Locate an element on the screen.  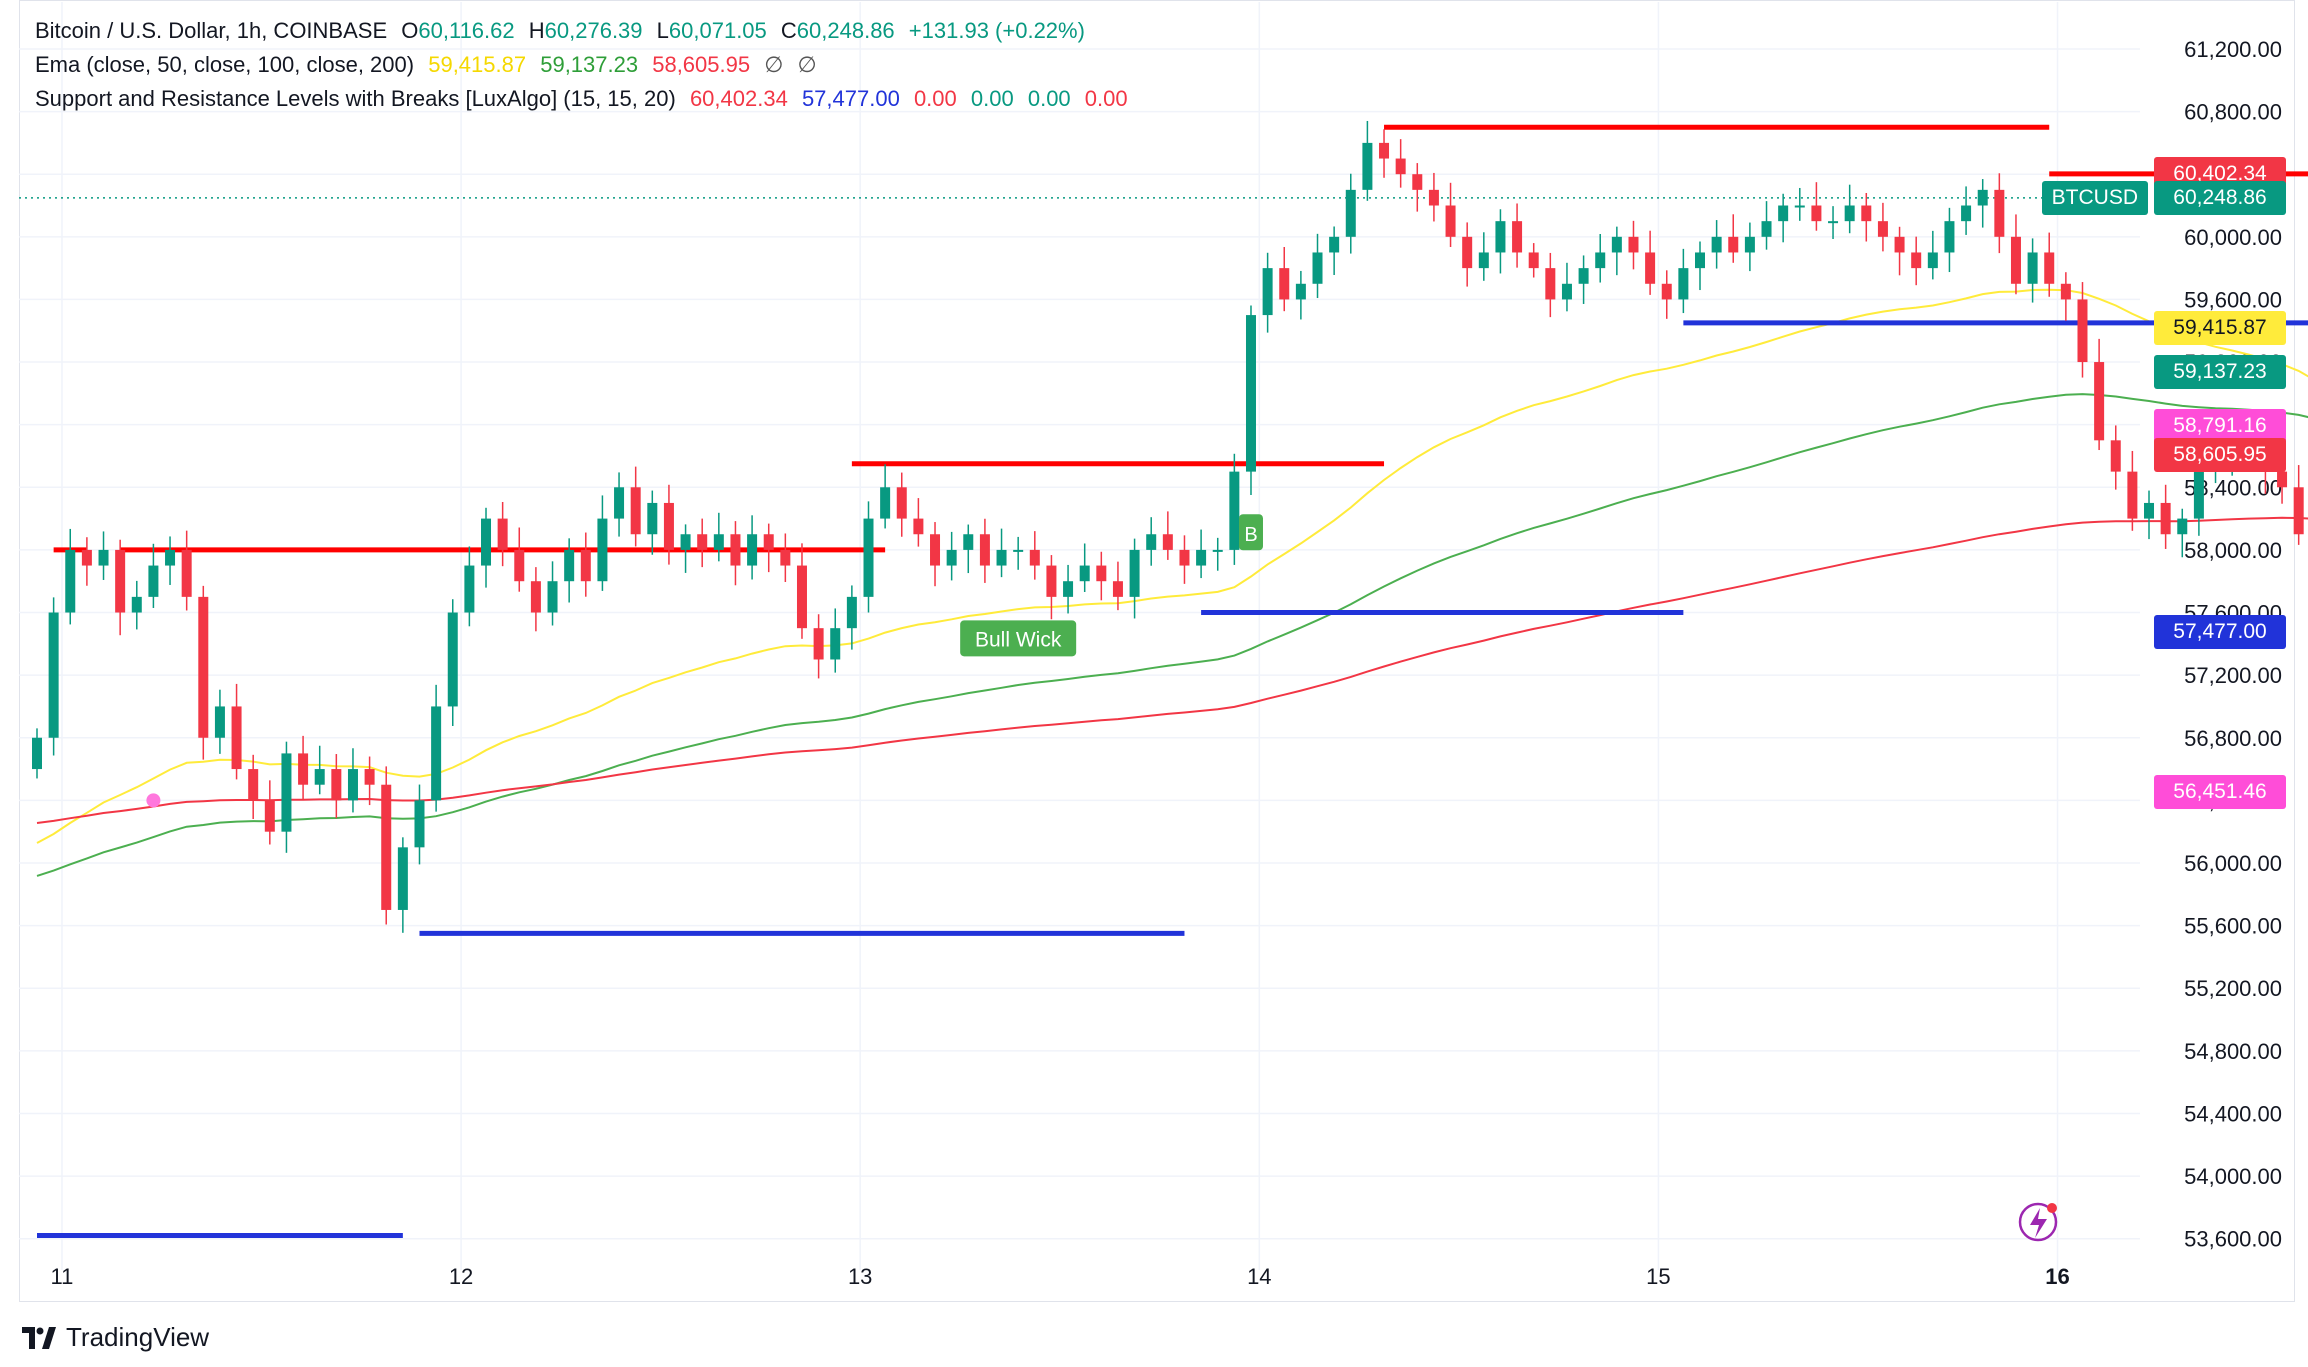
sr-resistance-value: 60,402.34 is located at coordinates (738, 98).